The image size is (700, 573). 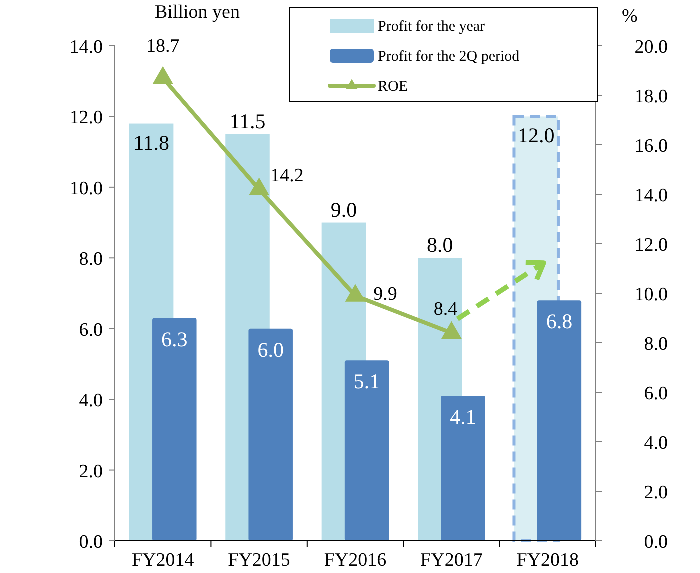 What do you see at coordinates (386, 294) in the screenshot?
I see `data-label: 9.9` at bounding box center [386, 294].